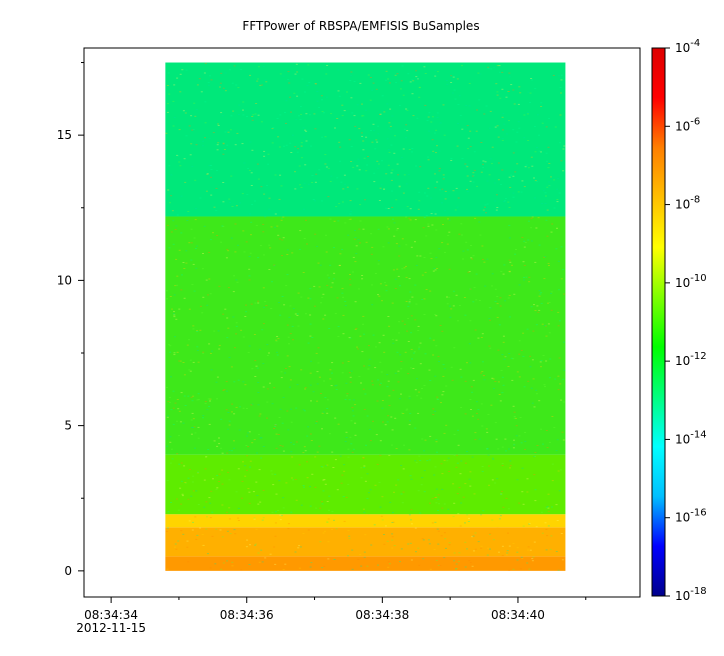 This screenshot has width=724, height=656. Describe the element at coordinates (686, 320) in the screenshot. I see `colorbar-ticks: 10⁻¹⁸ 10⁻¹⁶ 10⁻¹⁴ 10⁻¹² 10⁻¹⁰ 10⁻⁸ 10⁻⁶ 10⁻⁴` at that location.